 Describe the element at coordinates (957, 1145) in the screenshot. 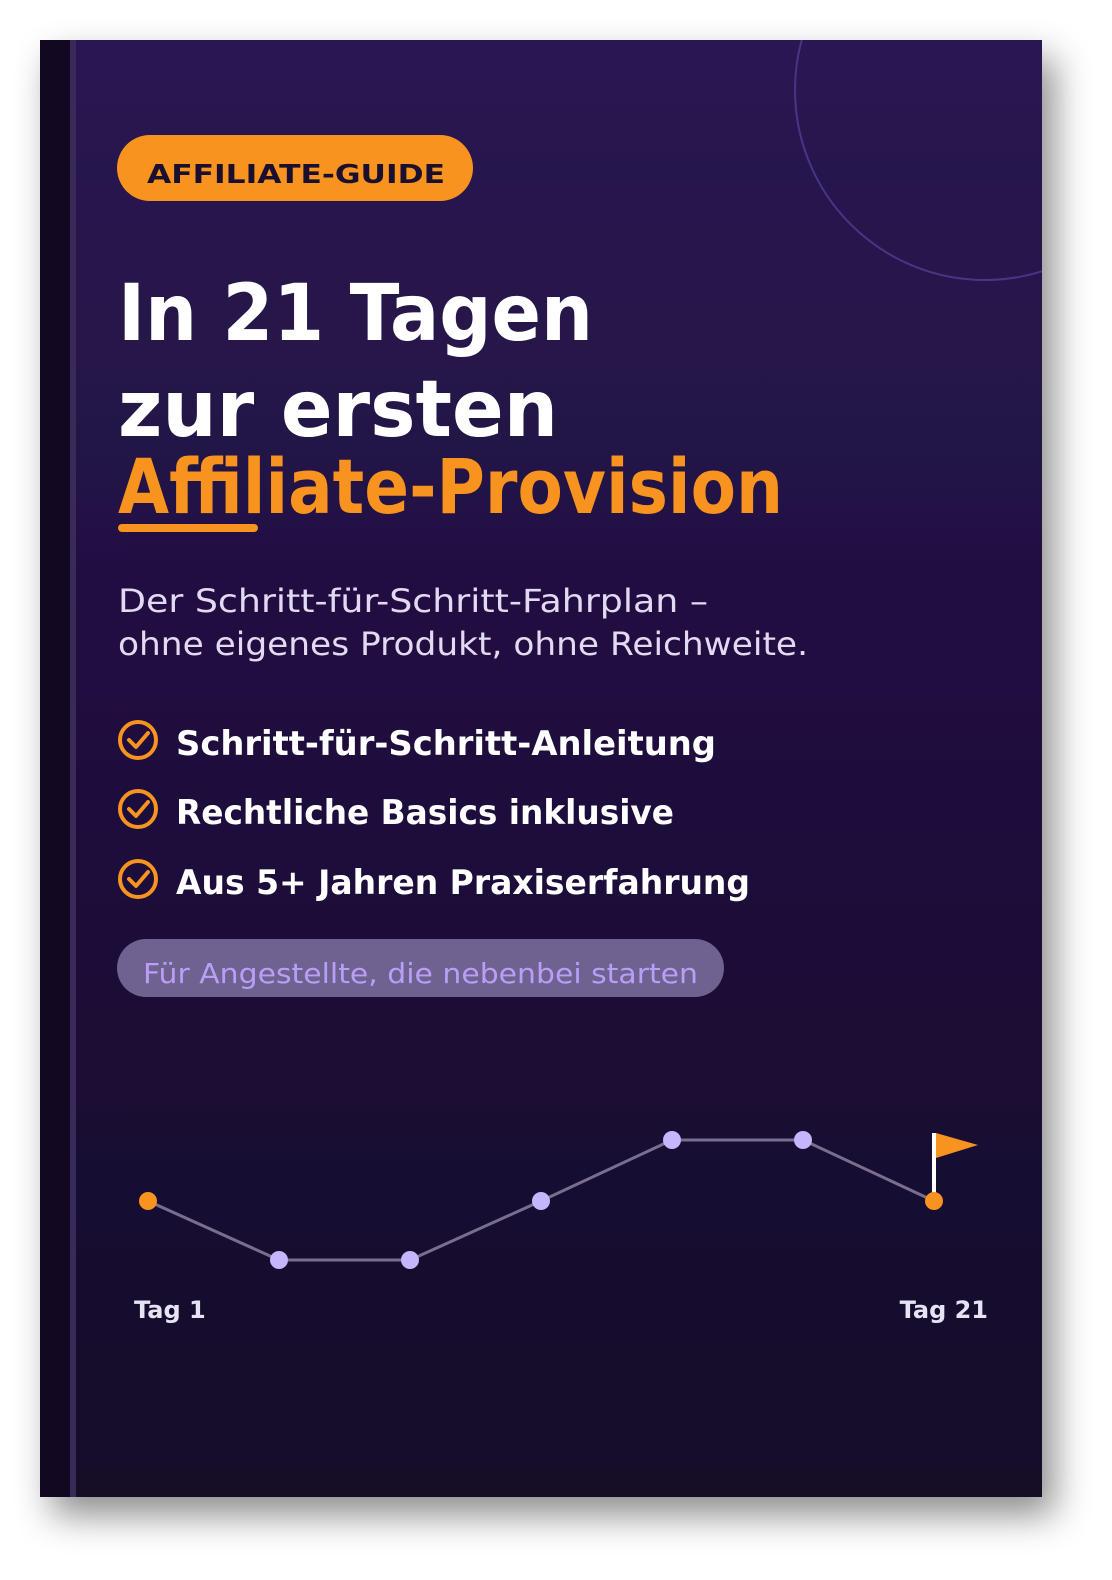

I see `flag` at that location.